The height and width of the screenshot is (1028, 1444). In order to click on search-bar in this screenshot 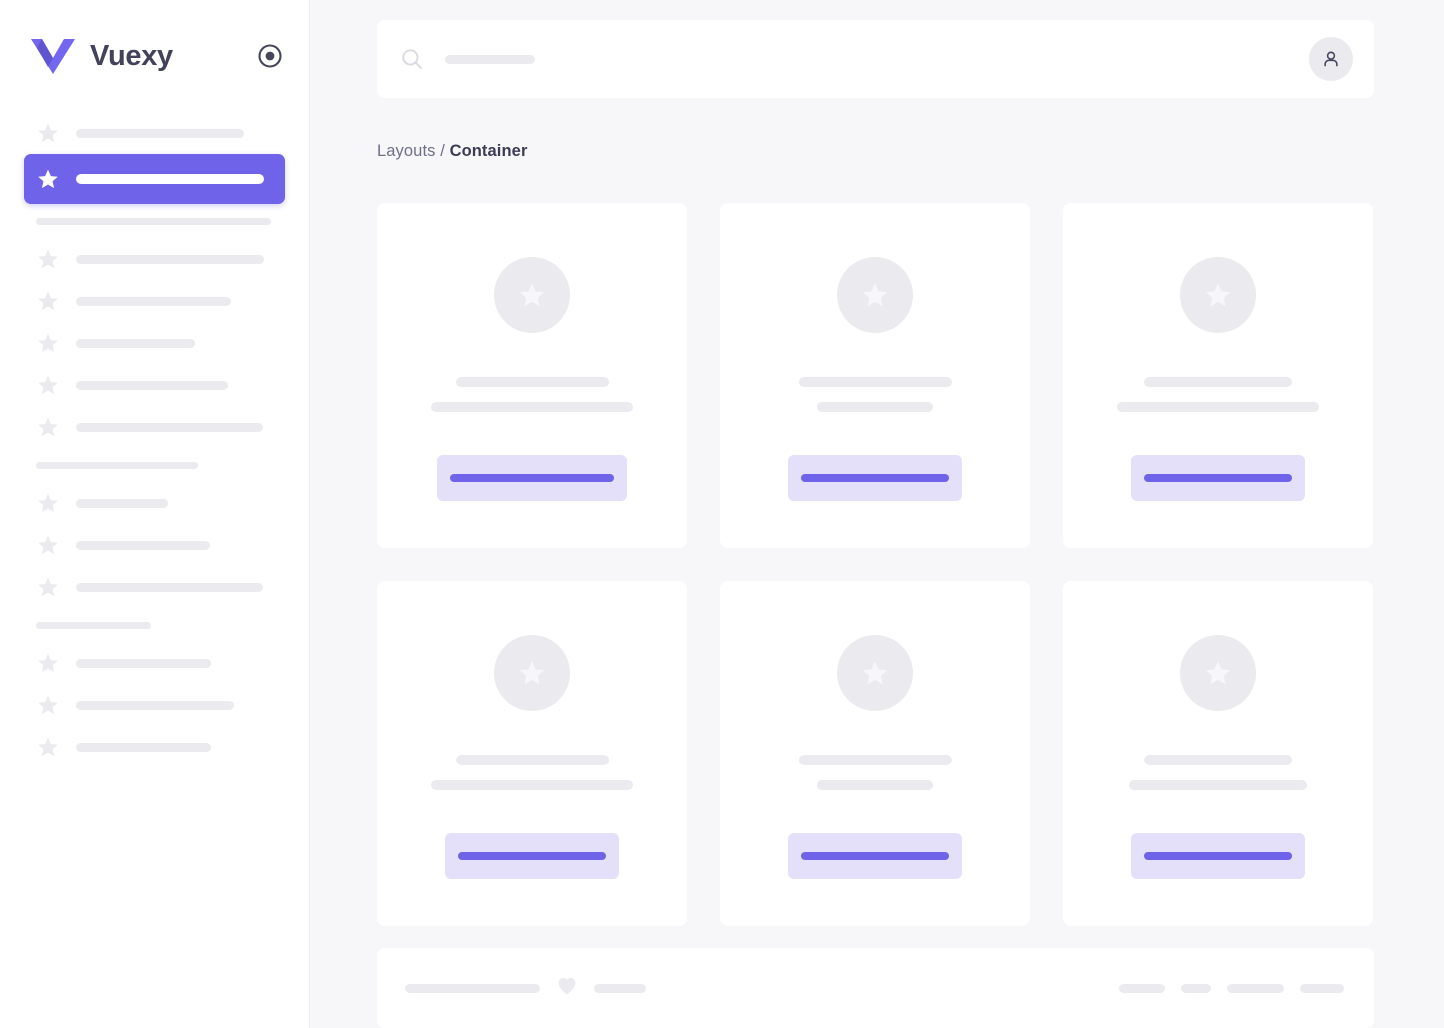, I will do `click(855, 59)`.